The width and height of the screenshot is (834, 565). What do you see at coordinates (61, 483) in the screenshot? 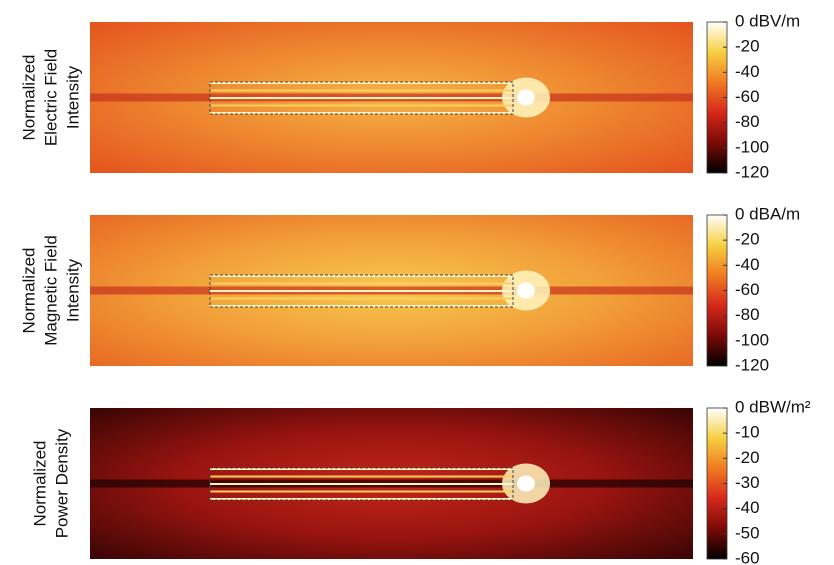
I see `y-axis-label: Power Density` at bounding box center [61, 483].